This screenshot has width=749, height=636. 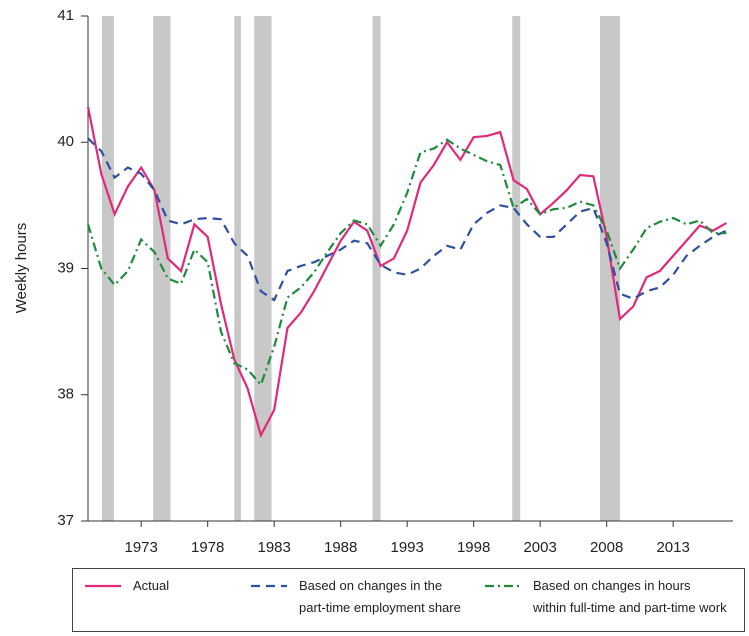 I want to click on y-tick-label: 40, so click(x=65, y=141).